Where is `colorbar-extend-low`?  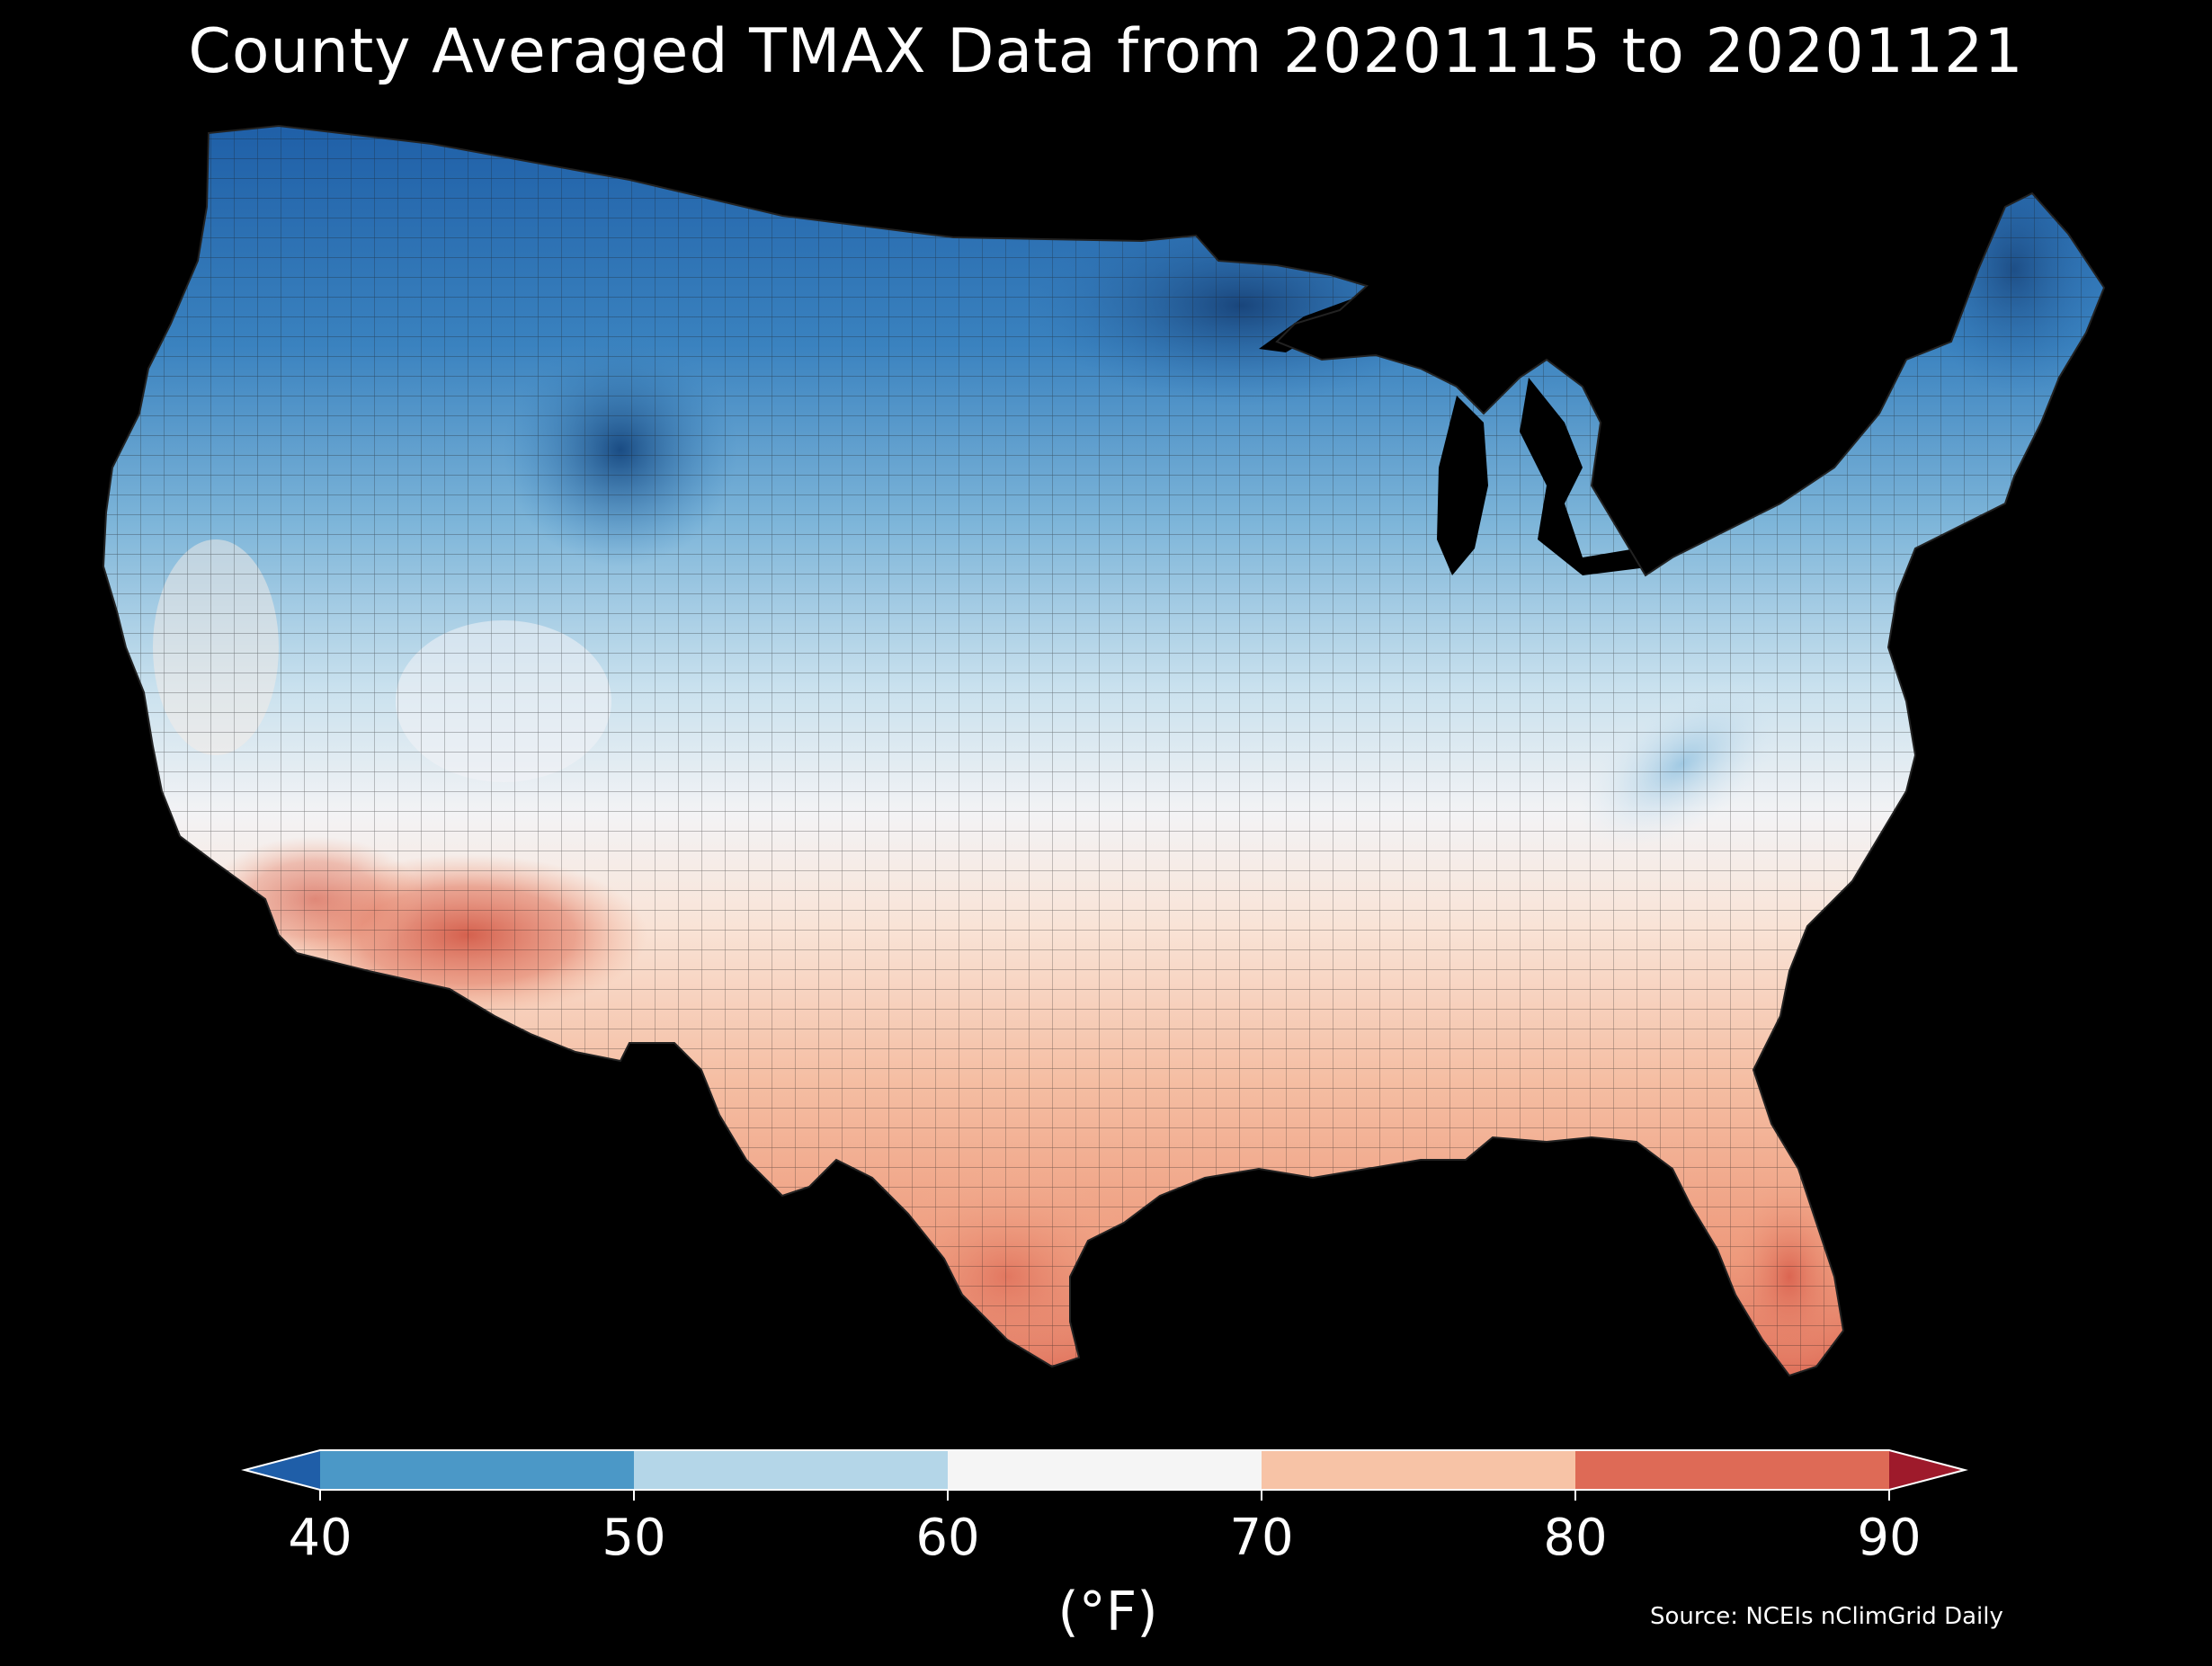
colorbar-extend-low is located at coordinates (282, 1470).